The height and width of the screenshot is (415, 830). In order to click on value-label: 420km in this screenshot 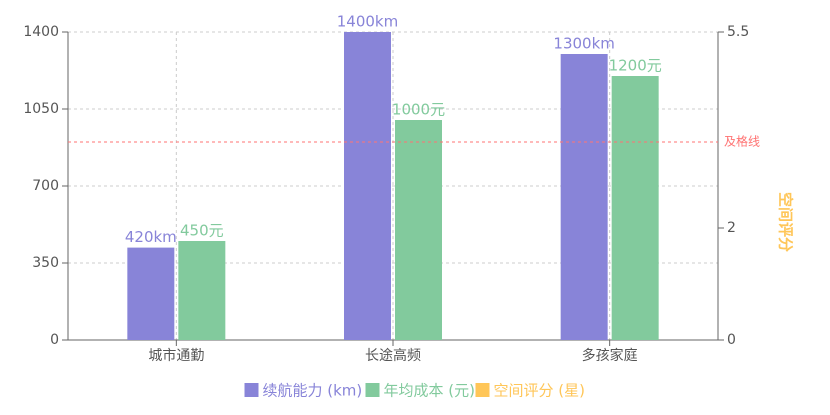, I will do `click(151, 237)`.